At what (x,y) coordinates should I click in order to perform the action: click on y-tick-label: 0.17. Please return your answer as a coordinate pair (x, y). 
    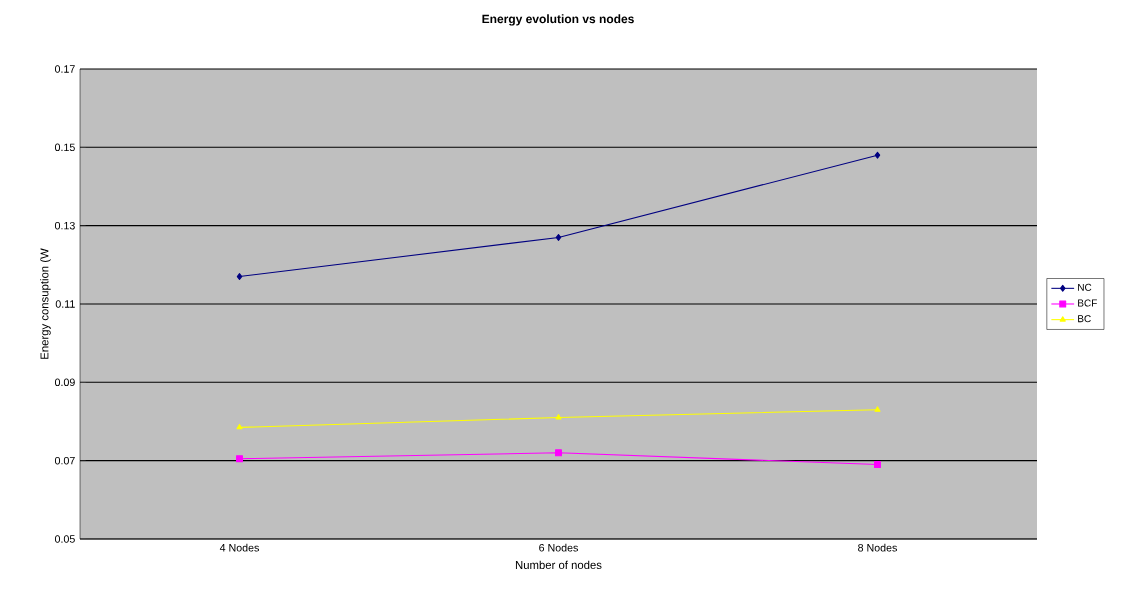
    Looking at the image, I should click on (64, 69).